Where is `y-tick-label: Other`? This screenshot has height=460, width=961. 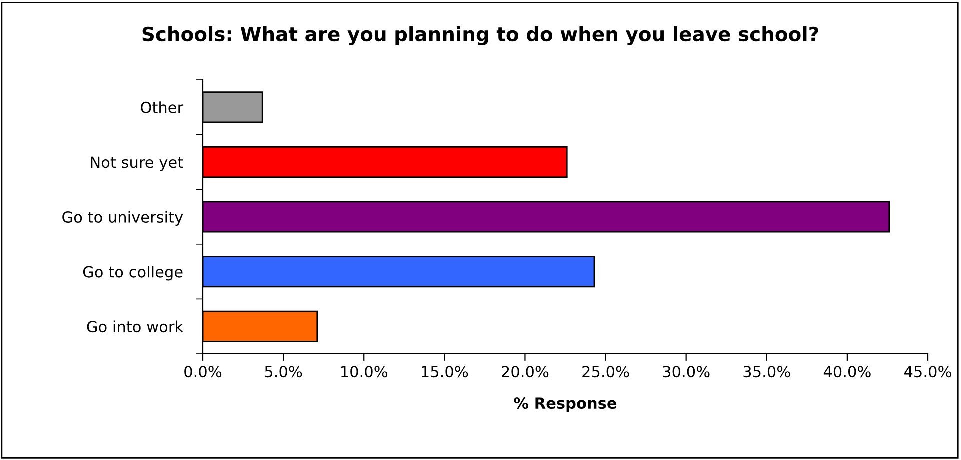
y-tick-label: Other is located at coordinates (162, 108).